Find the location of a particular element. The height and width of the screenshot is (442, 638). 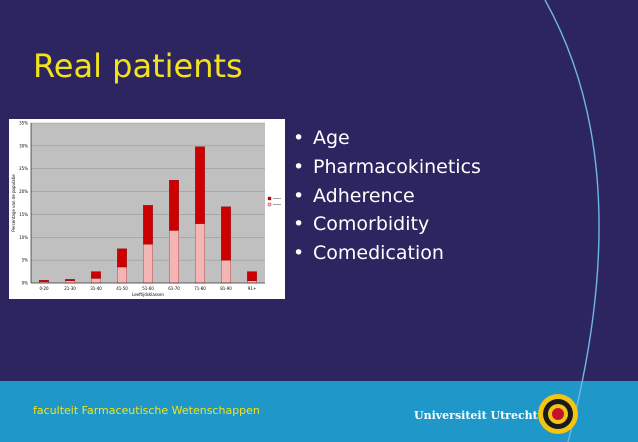

bullet-label: Comorbidity is located at coordinates (371, 224).